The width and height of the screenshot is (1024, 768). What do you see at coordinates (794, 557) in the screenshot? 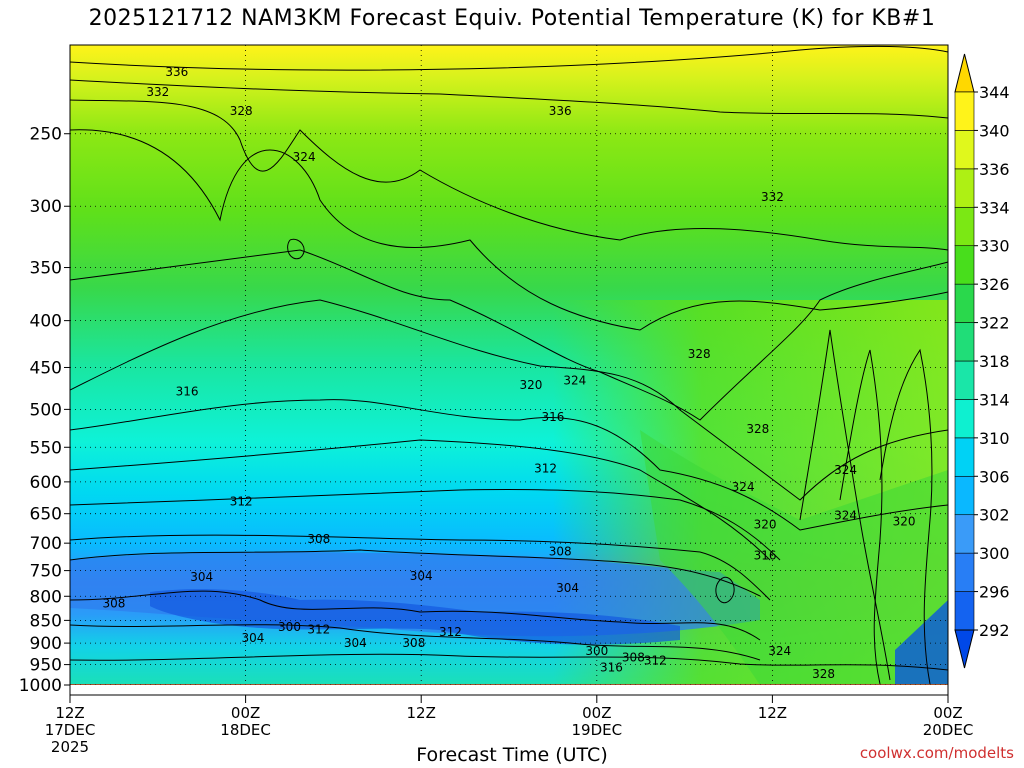
I see `right-side-green-plume` at bounding box center [794, 557].